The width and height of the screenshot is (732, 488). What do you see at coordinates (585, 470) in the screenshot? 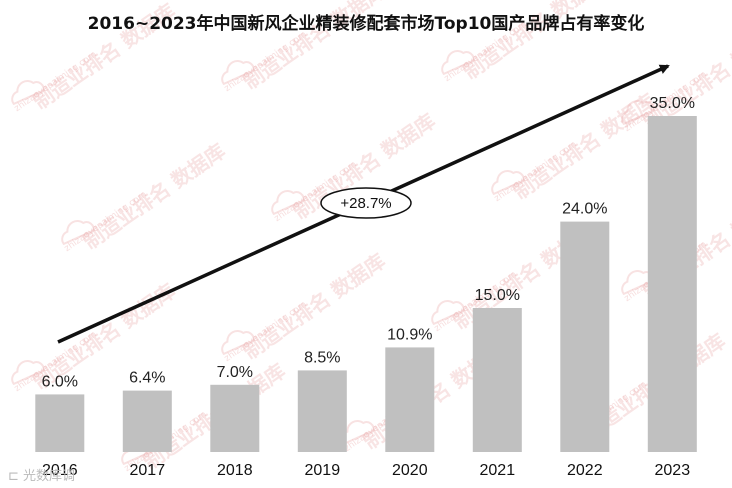
I see `x-tick-label-2022: 2022` at bounding box center [585, 470].